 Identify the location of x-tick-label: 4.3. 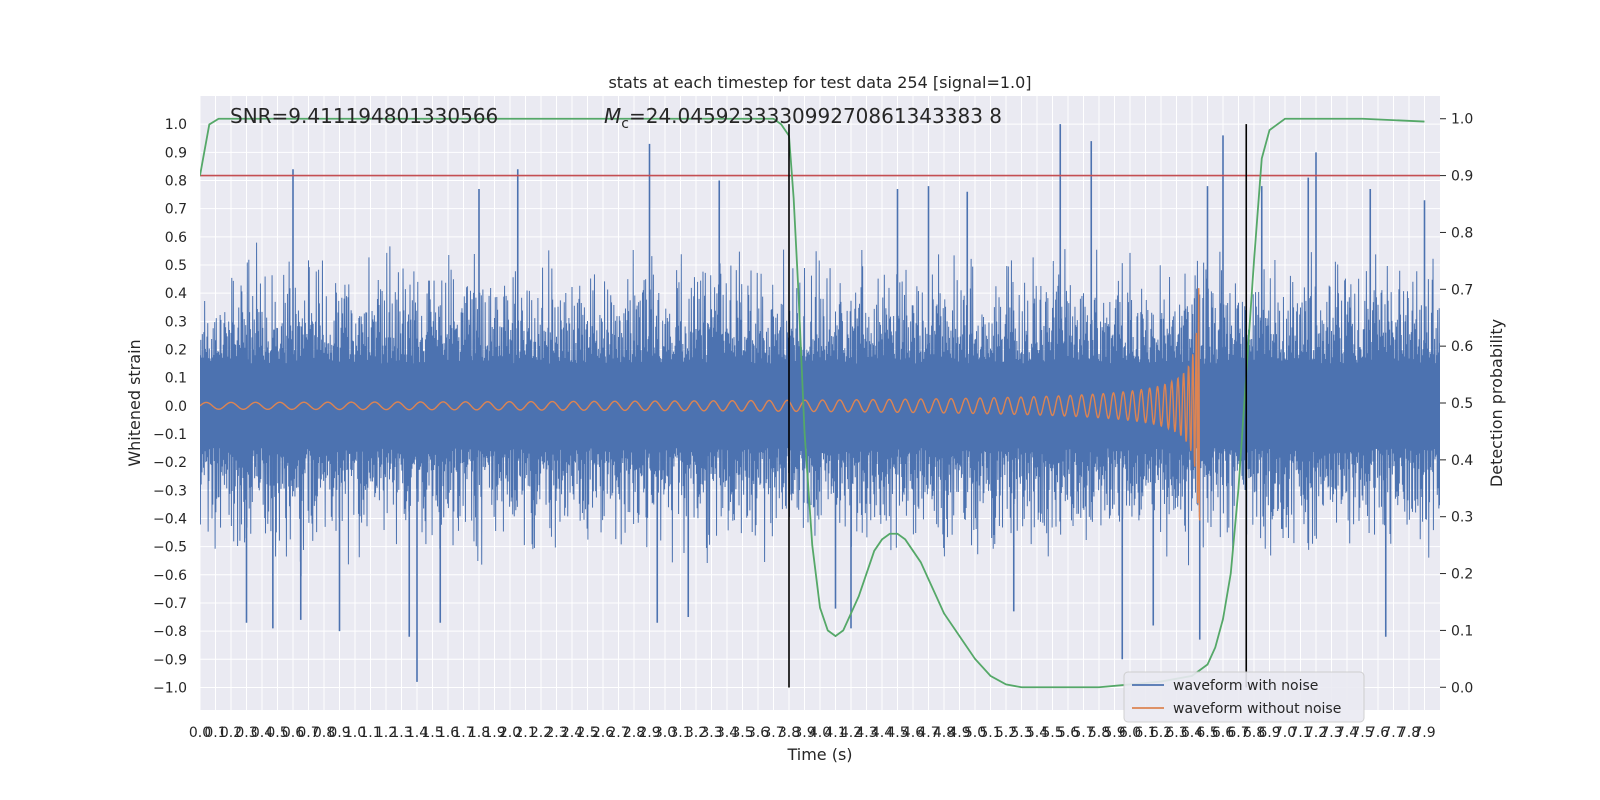
(866, 733).